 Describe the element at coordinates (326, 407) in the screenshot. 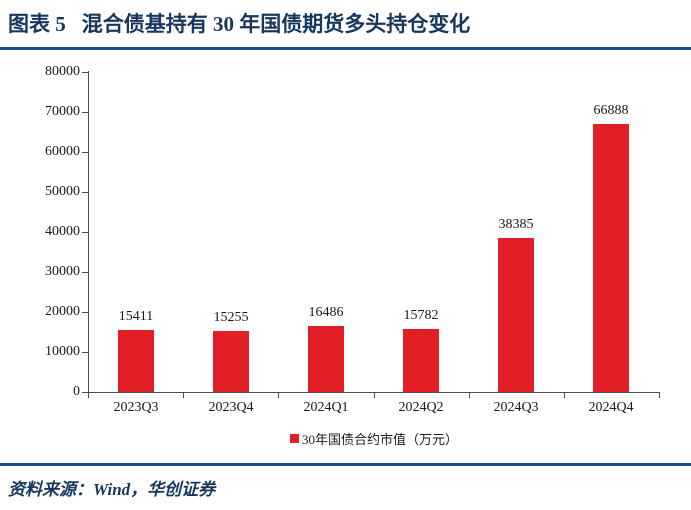

I see `x-category-label: 2024Q1` at that location.